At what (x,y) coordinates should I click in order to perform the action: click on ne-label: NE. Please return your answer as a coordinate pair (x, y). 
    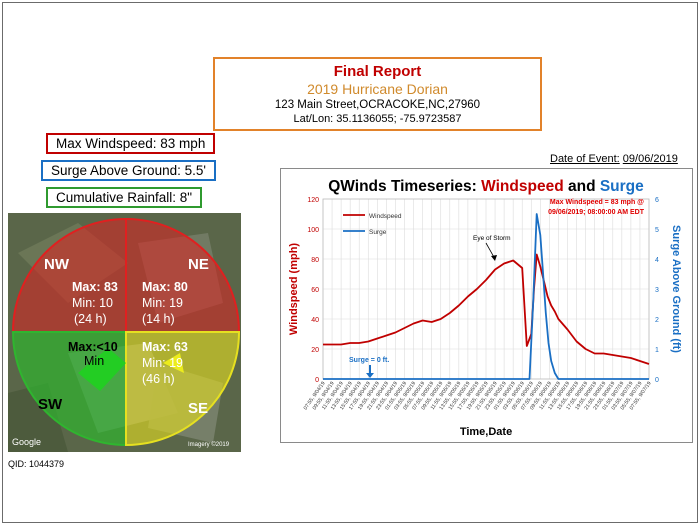
    Looking at the image, I should click on (198, 264).